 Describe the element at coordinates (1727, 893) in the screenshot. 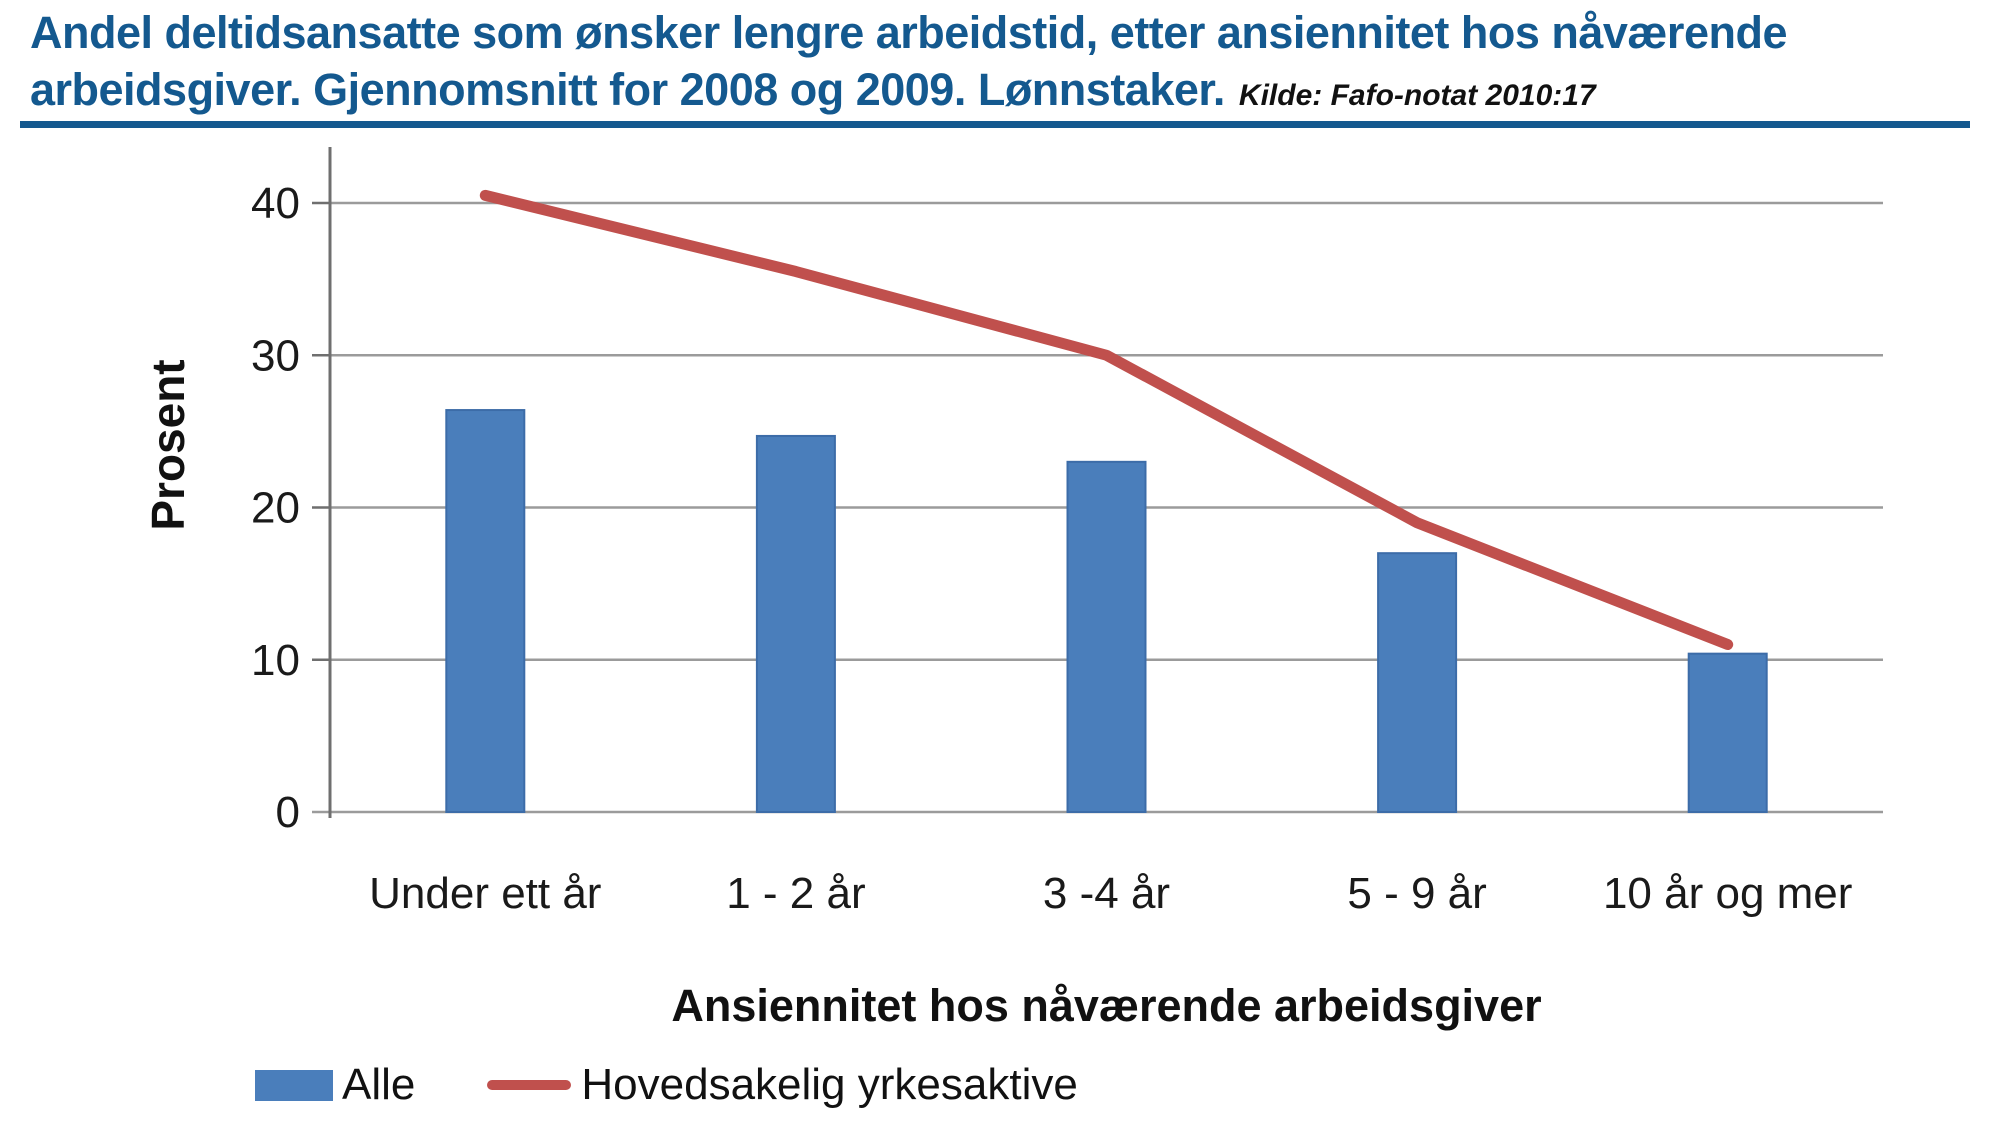

I see `x-category-label-5: 10 år og mer` at that location.